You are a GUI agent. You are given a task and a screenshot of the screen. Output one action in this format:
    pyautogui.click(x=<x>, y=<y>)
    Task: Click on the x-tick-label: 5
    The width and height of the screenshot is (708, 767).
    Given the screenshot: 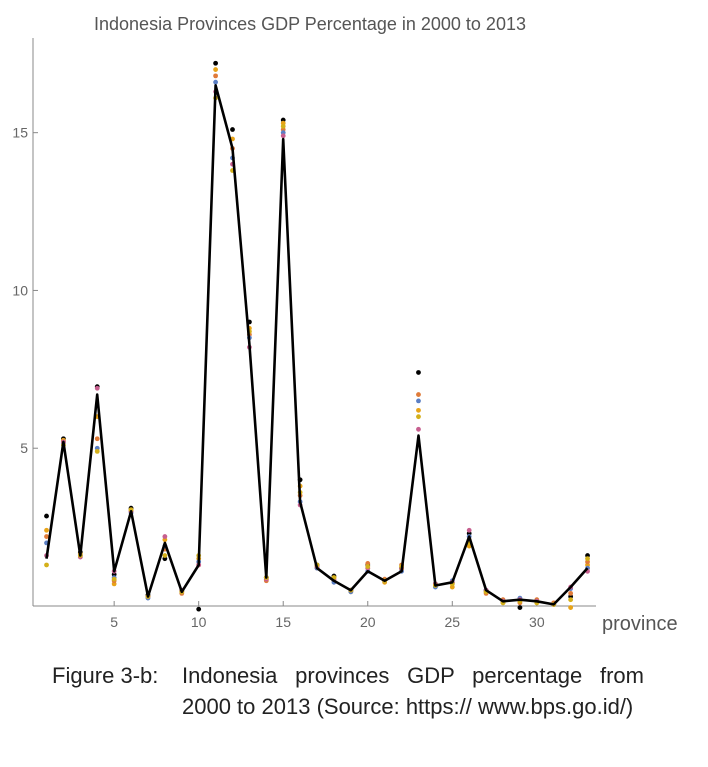 What is the action you would take?
    pyautogui.click(x=114, y=622)
    